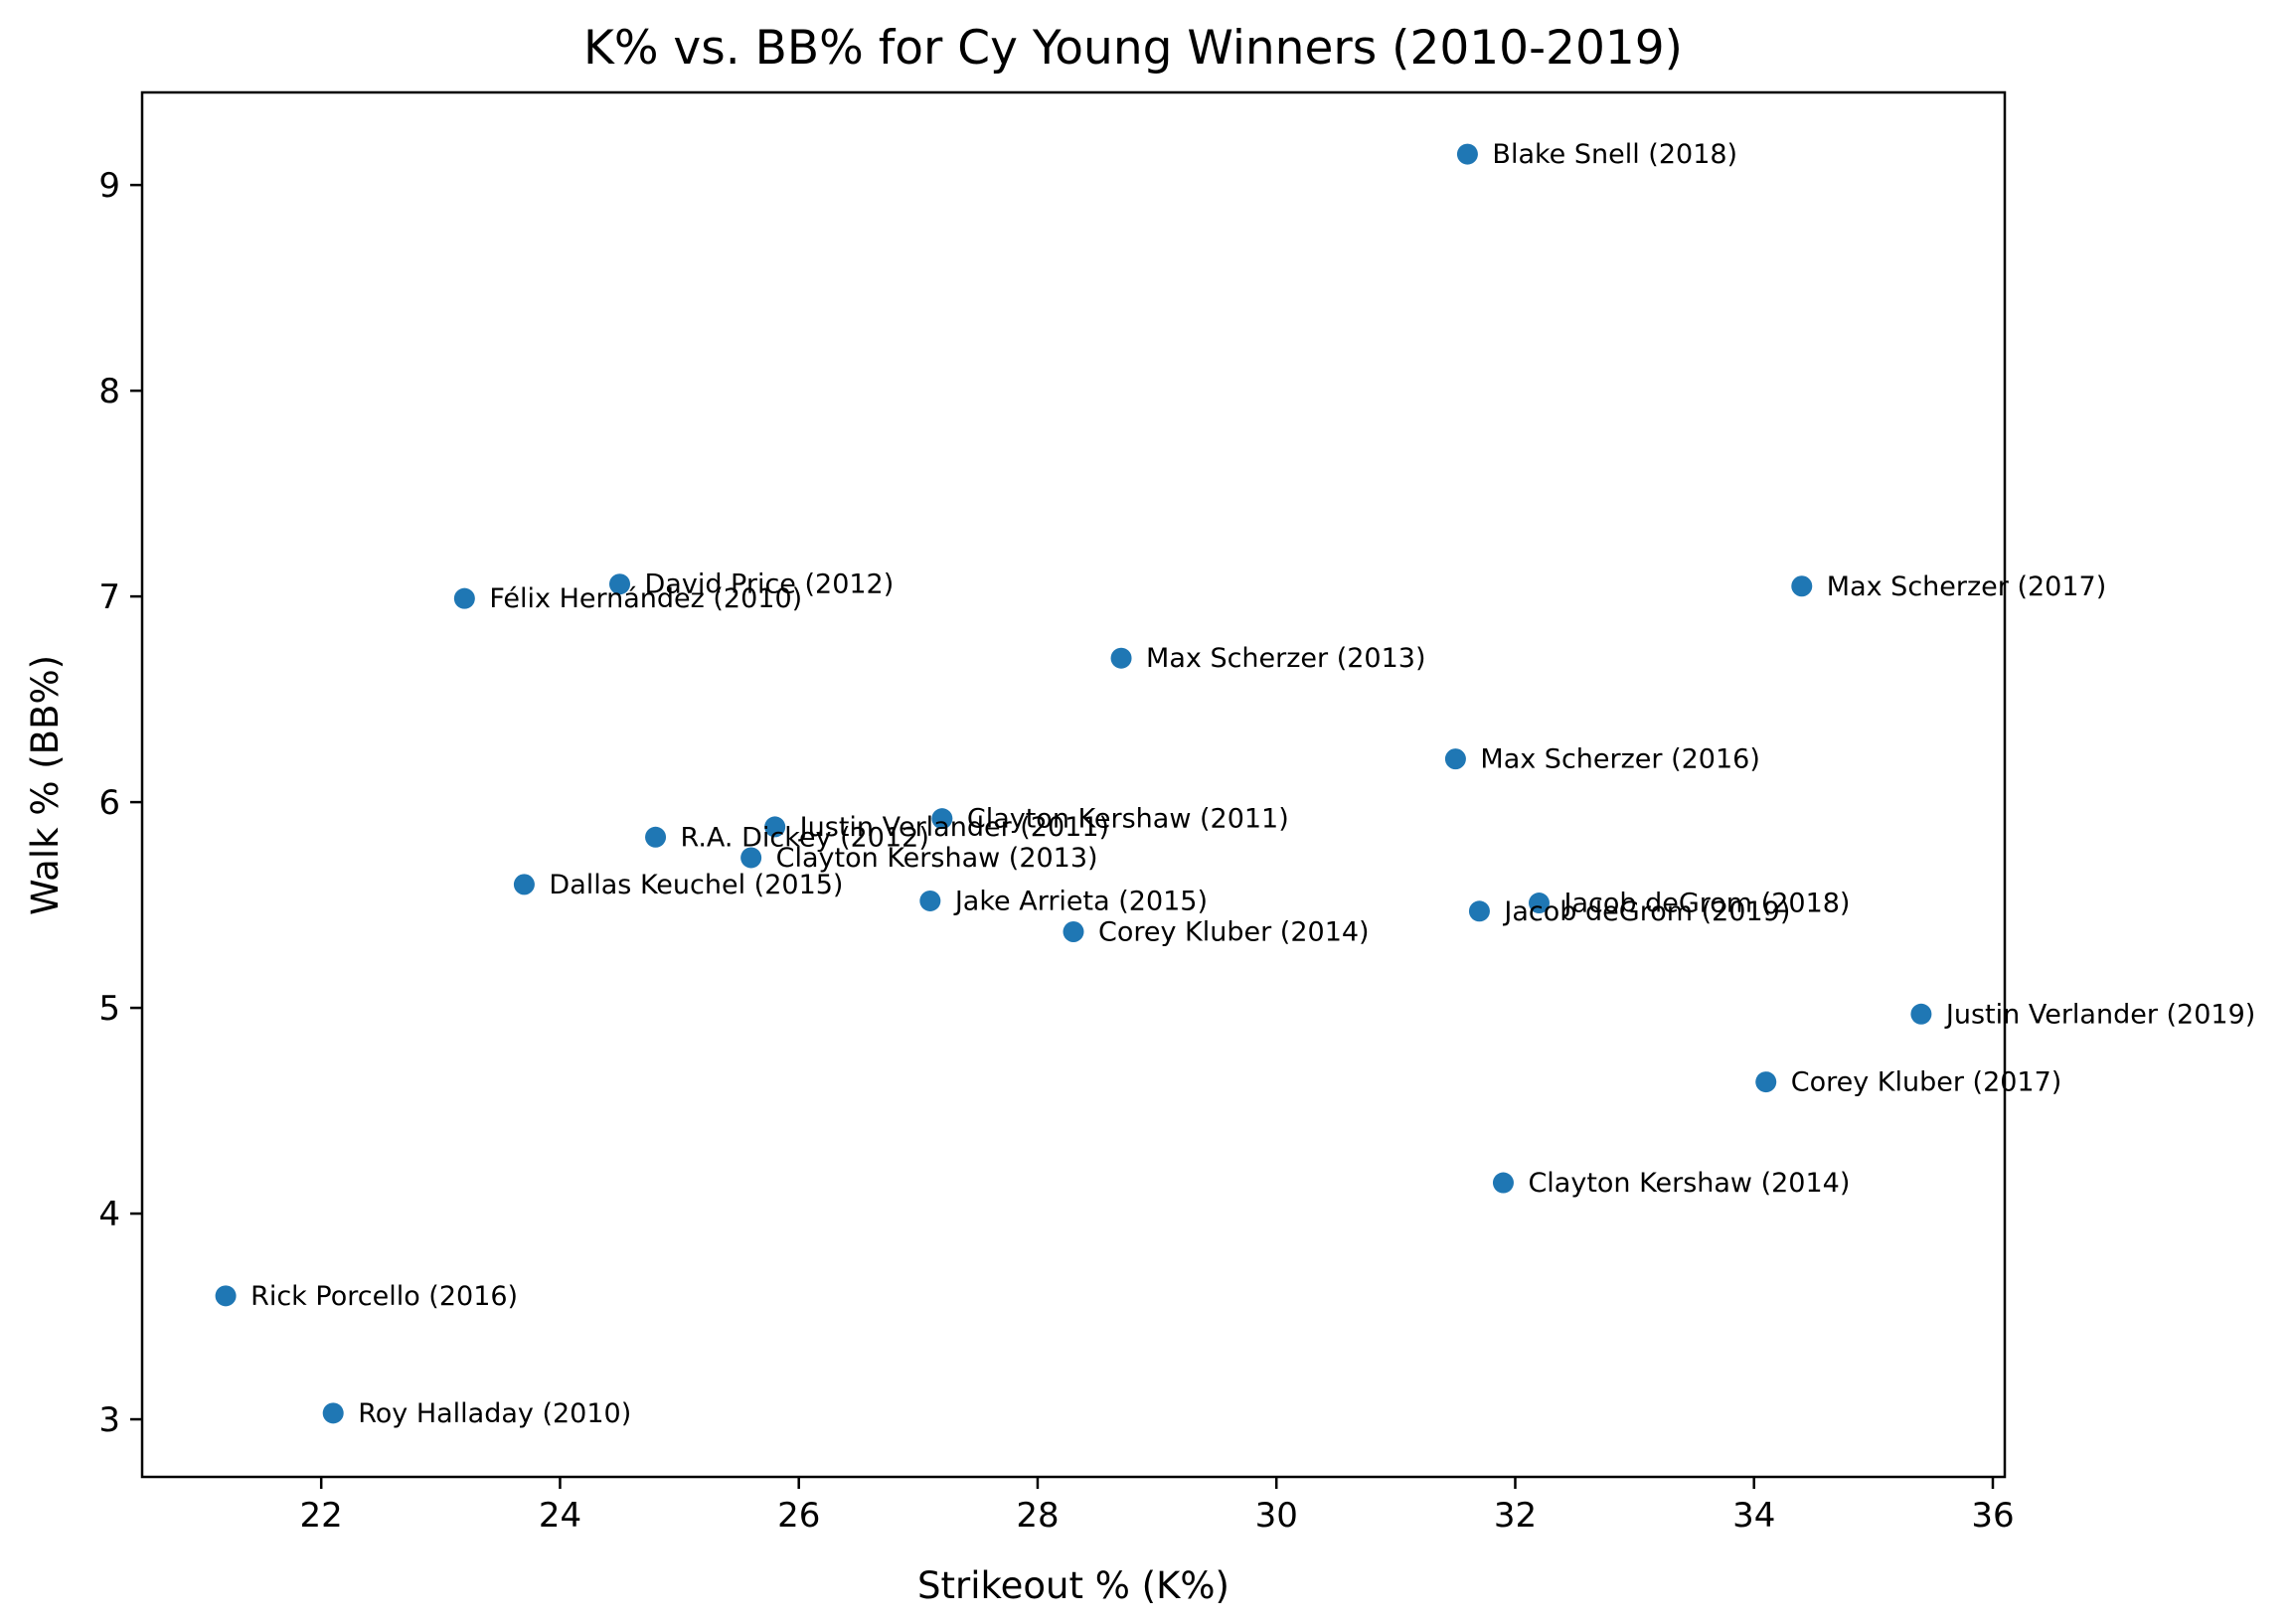 Image resolution: width=2293 pixels, height=1624 pixels. What do you see at coordinates (109, 1214) in the screenshot?
I see `y-tick-label: 4` at bounding box center [109, 1214].